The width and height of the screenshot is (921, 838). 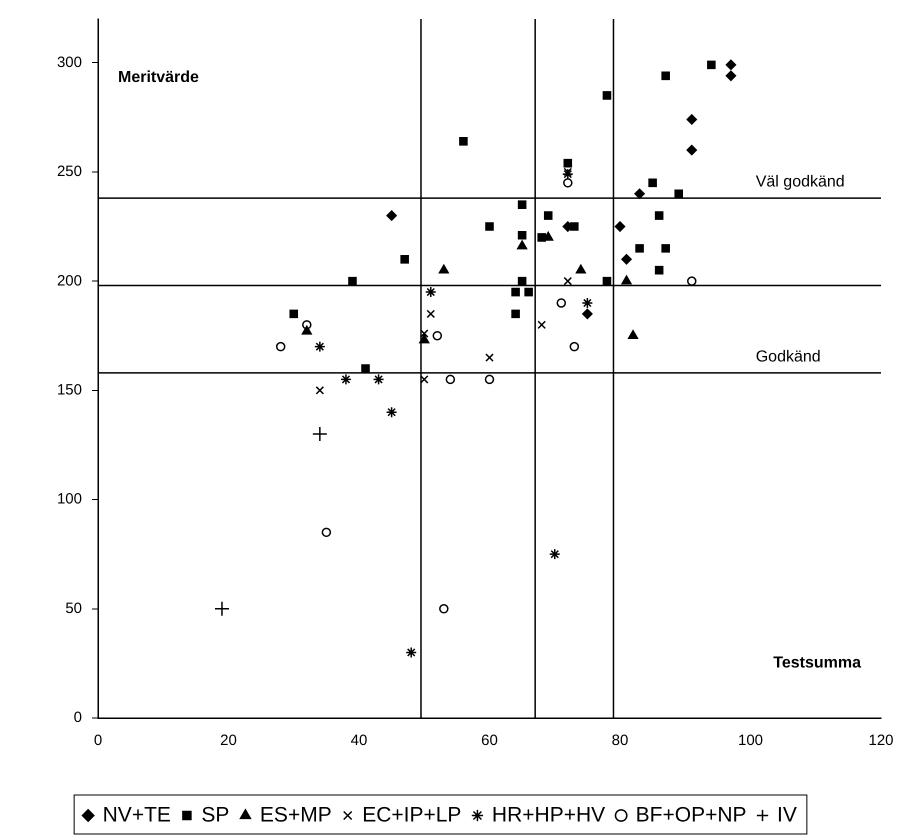 What do you see at coordinates (787, 814) in the screenshot?
I see `legend-label: IV` at bounding box center [787, 814].